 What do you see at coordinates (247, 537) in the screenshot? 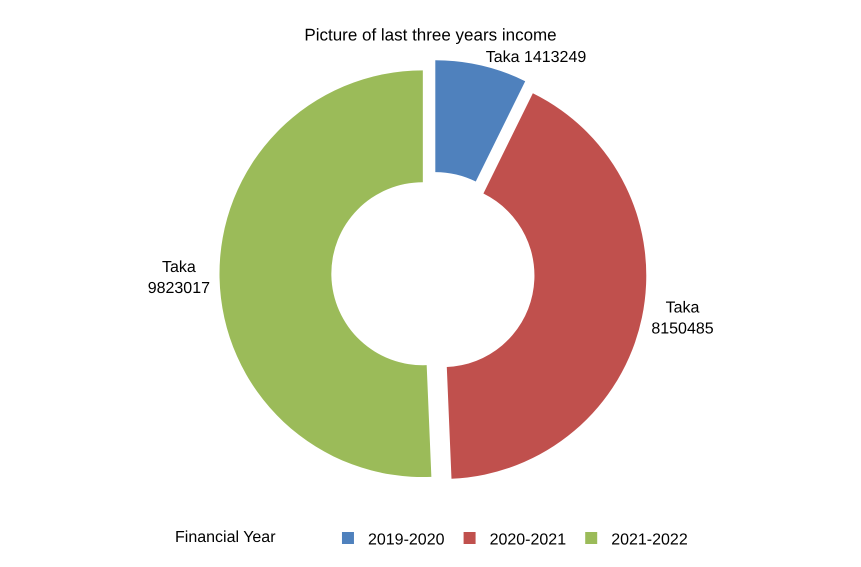
I see `legend-title: Financial Year` at bounding box center [247, 537].